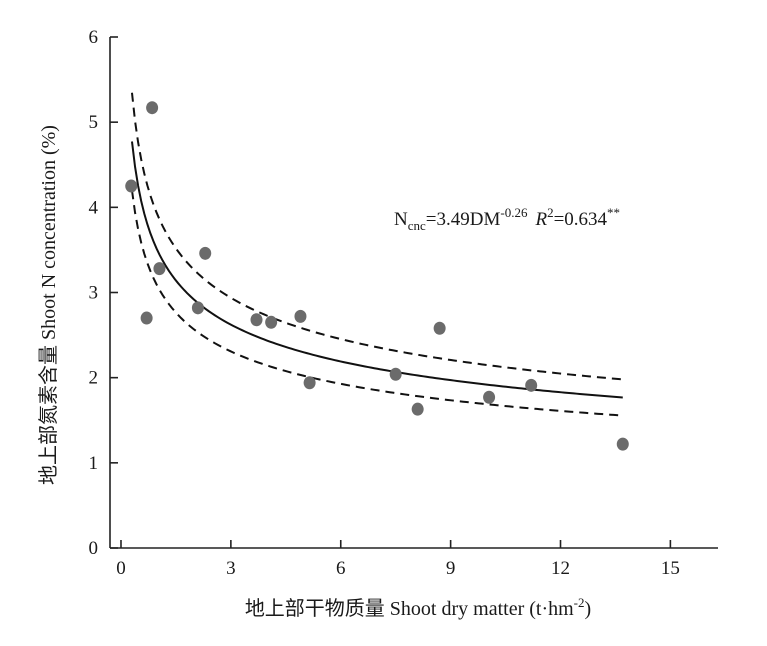  Describe the element at coordinates (341, 568) in the screenshot. I see `x-tick-label: 6` at that location.